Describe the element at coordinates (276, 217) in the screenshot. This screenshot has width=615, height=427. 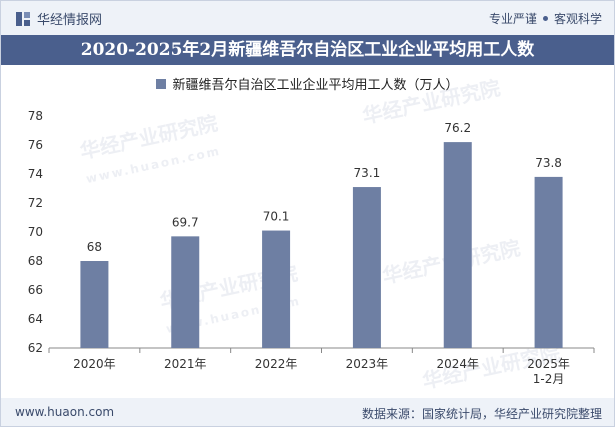
I see `data-label: 70.1` at that location.